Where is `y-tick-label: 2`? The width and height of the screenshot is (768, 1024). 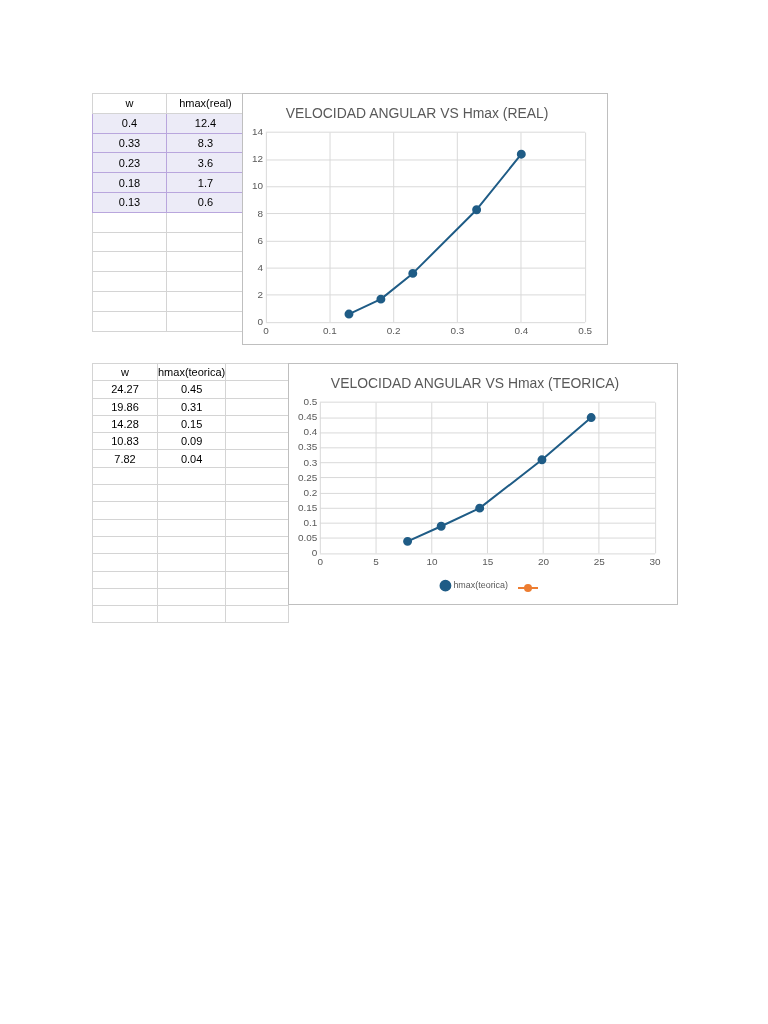 y-tick-label: 2 is located at coordinates (260, 294).